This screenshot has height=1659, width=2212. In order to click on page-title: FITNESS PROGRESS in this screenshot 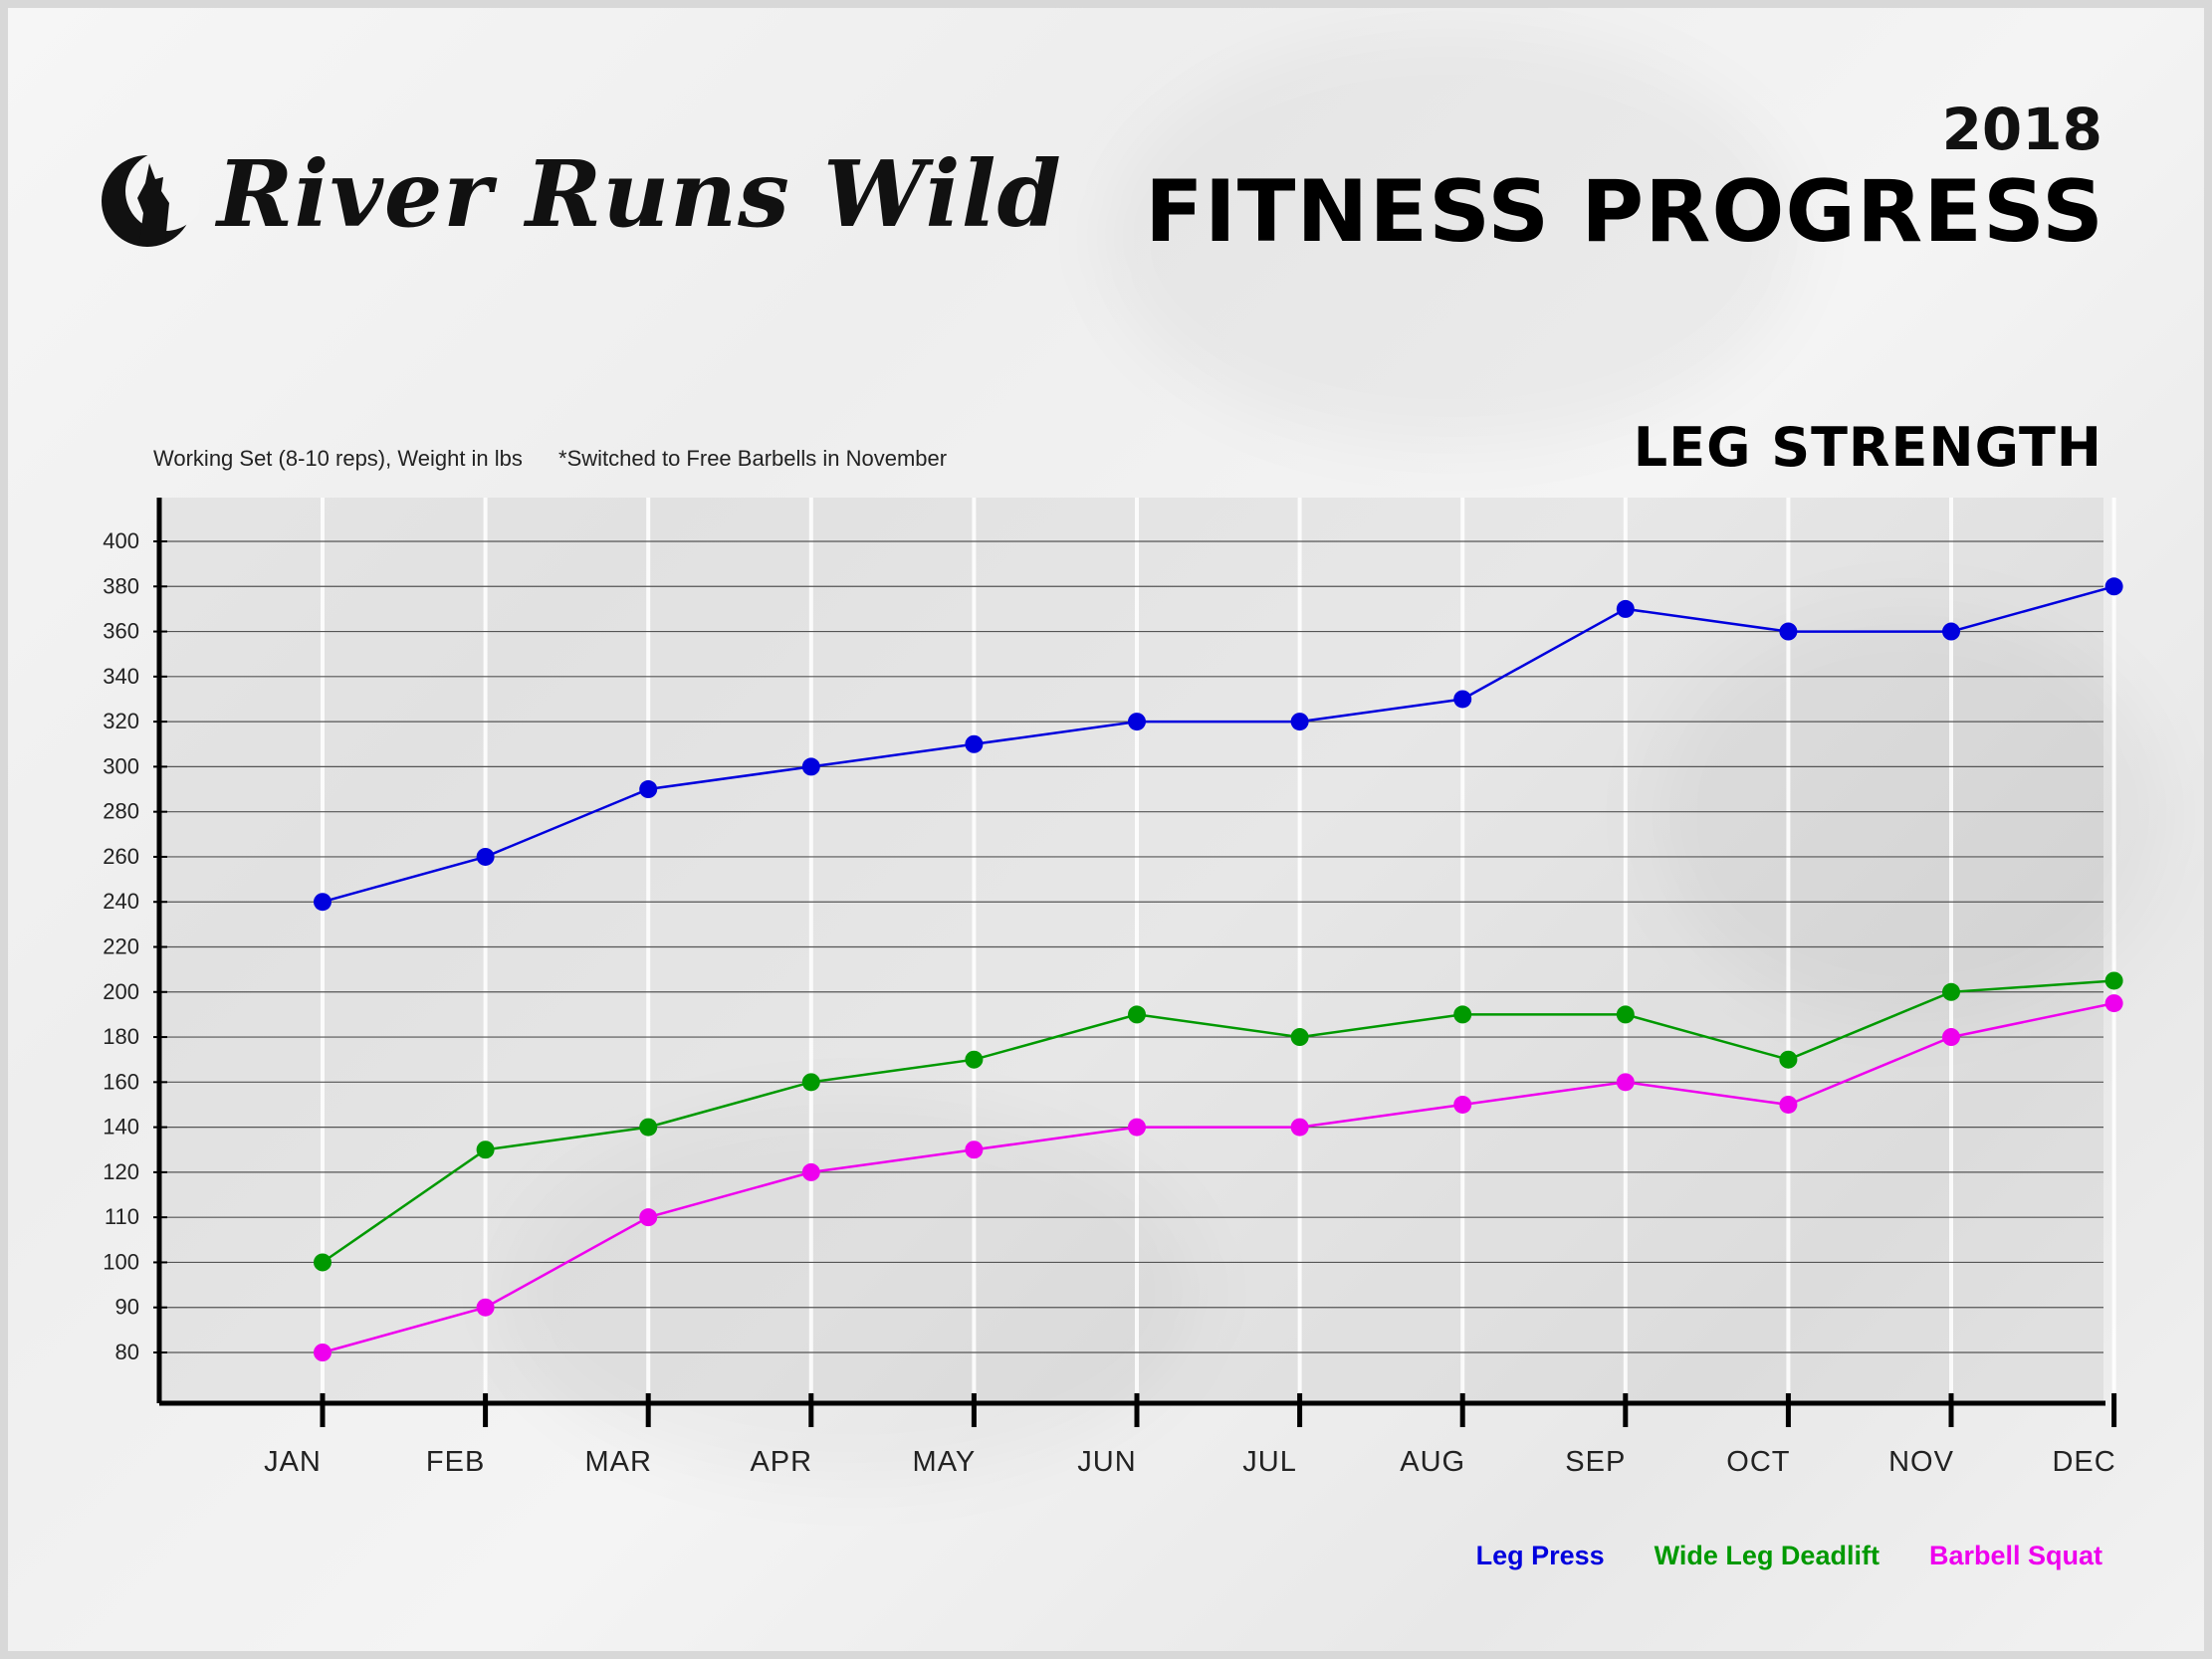, I will do `click(1624, 212)`.